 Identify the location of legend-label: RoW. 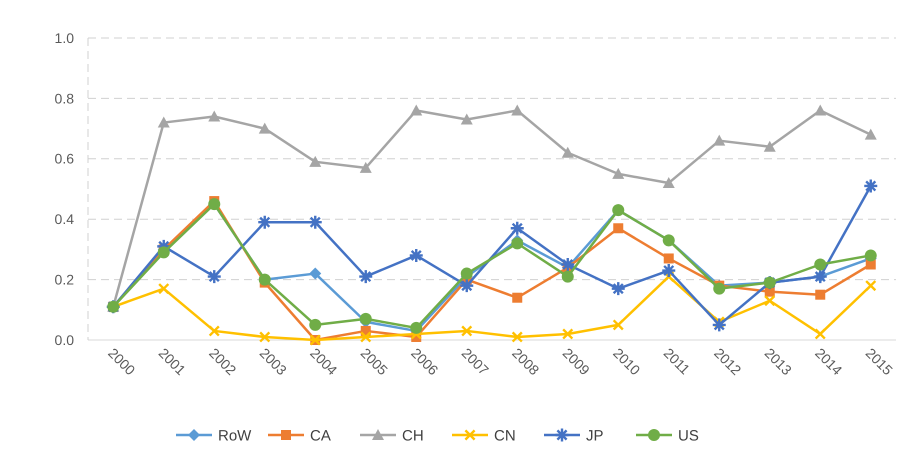
(235, 435).